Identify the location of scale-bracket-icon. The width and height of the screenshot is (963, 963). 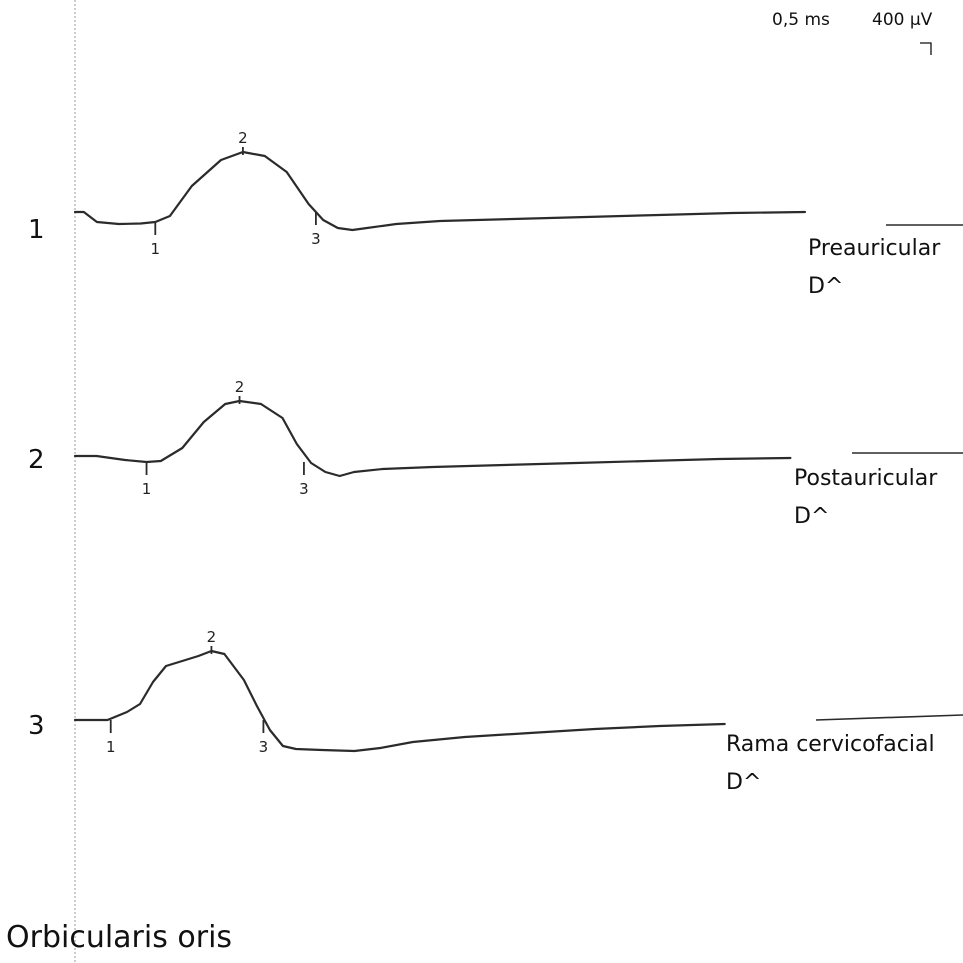
(926, 48).